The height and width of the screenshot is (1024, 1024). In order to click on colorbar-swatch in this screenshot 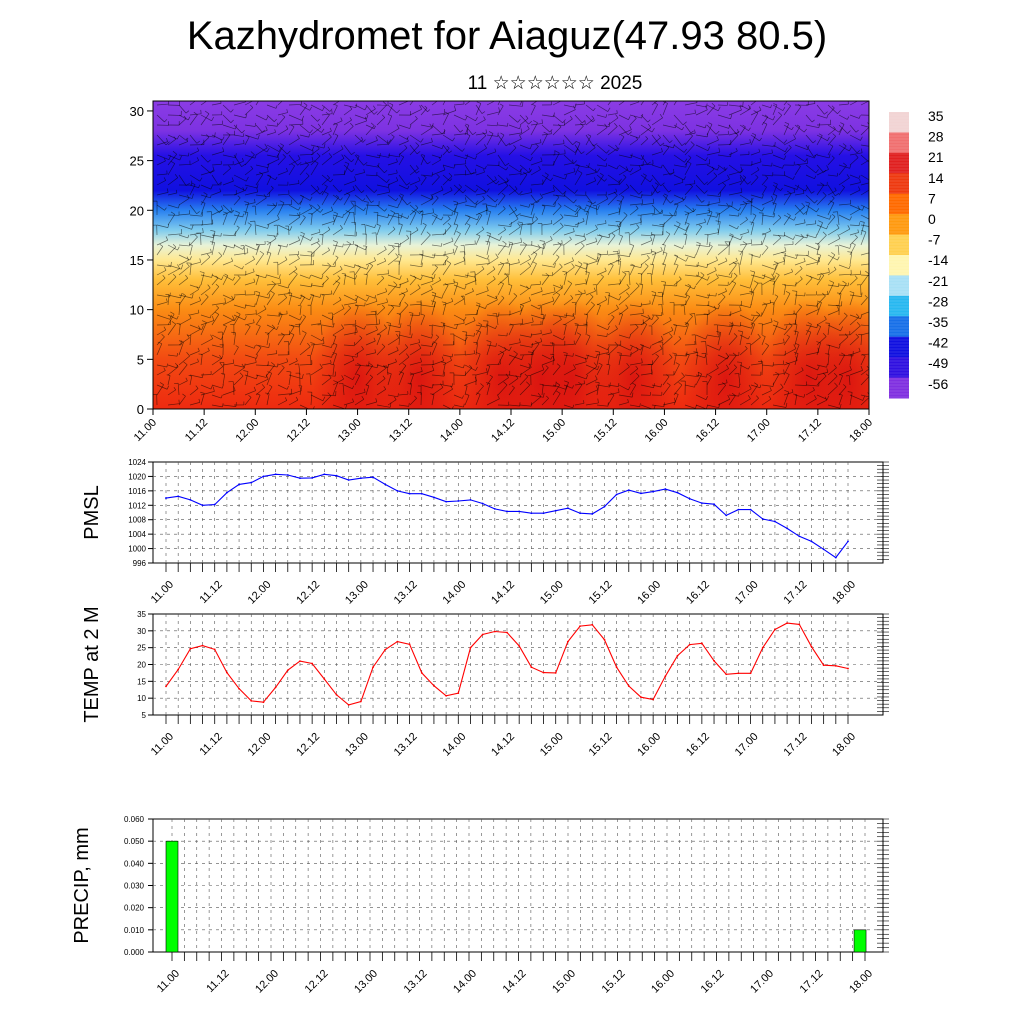, I will do `click(899, 184)`.